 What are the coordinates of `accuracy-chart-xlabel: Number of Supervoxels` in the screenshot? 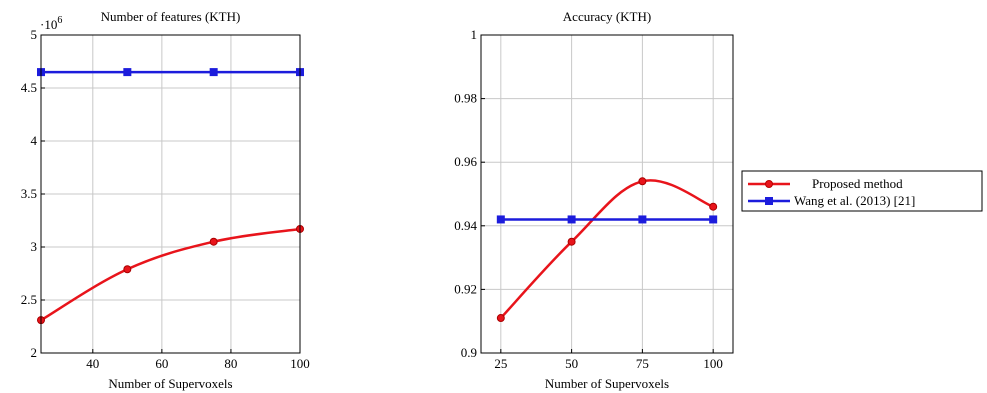 It's located at (607, 383).